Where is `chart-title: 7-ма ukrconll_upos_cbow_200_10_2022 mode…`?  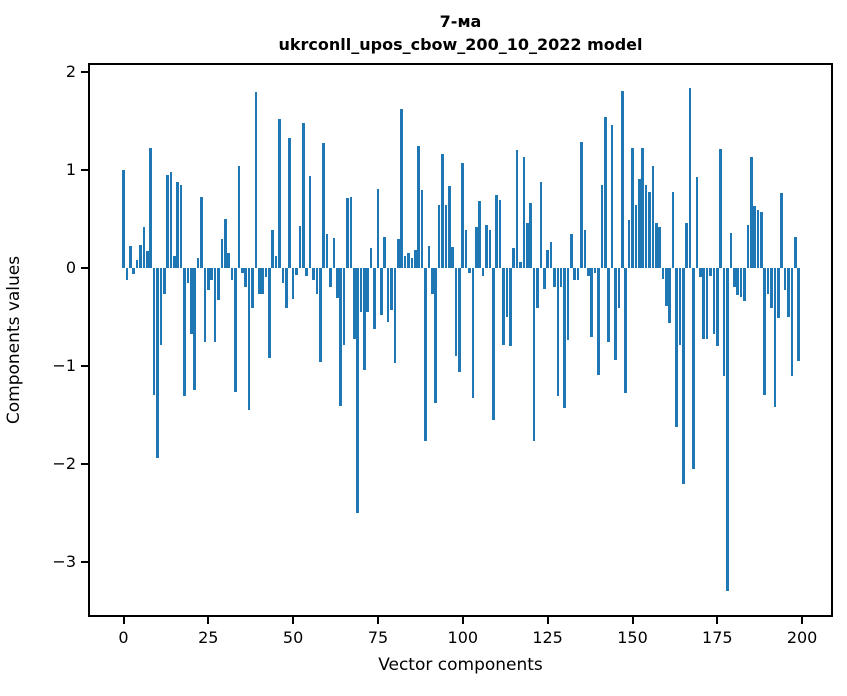
chart-title: 7-ма ukrconll_upos_cbow_200_10_2022 mode… is located at coordinates (460, 33).